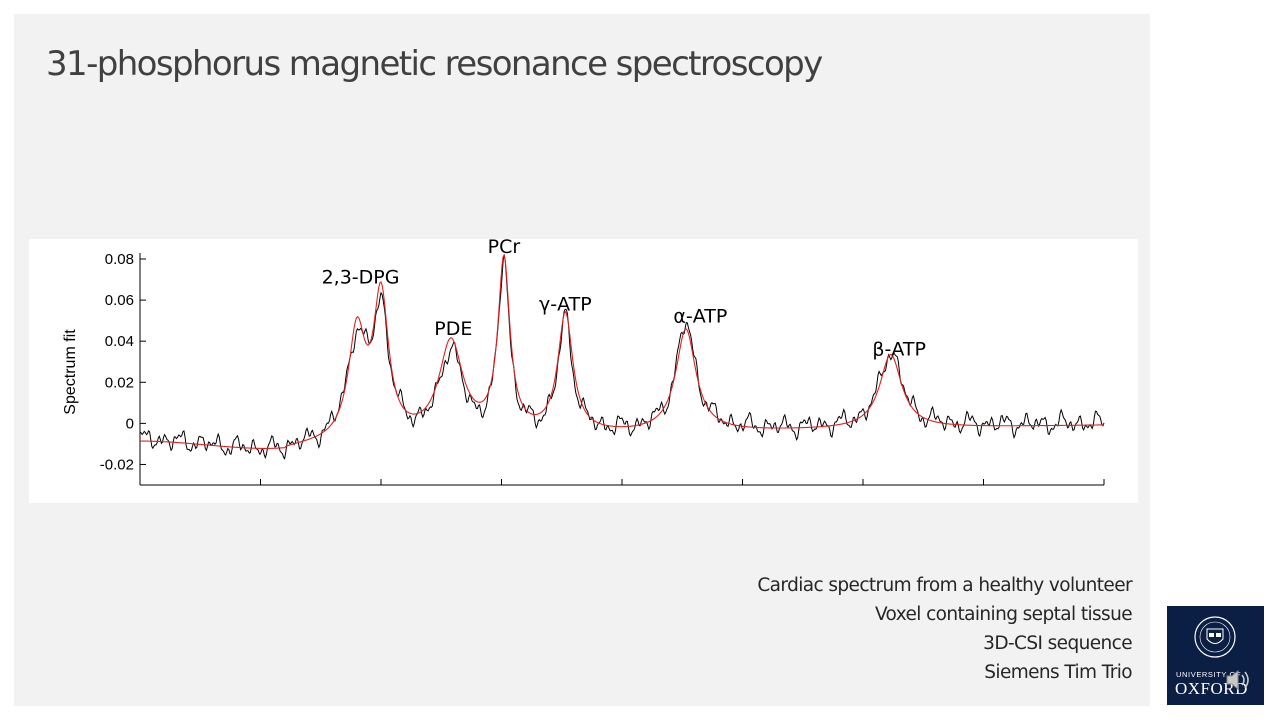 Image resolution: width=1280 pixels, height=720 pixels. Describe the element at coordinates (1215, 637) in the screenshot. I see `oxford-crest-icon` at that location.